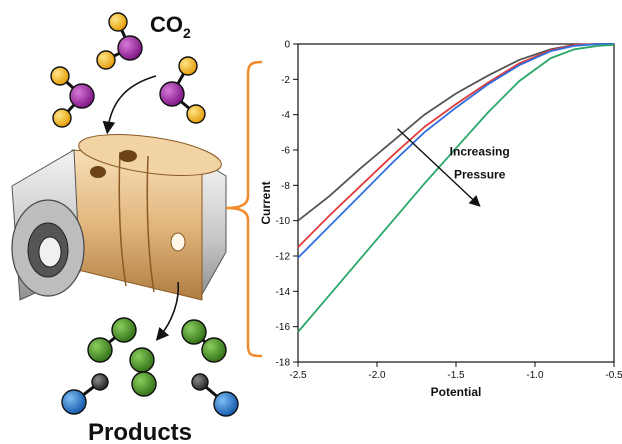 Image resolution: width=622 pixels, height=444 pixels. What do you see at coordinates (283, 292) in the screenshot?
I see `y-tick-label: -14` at bounding box center [283, 292].